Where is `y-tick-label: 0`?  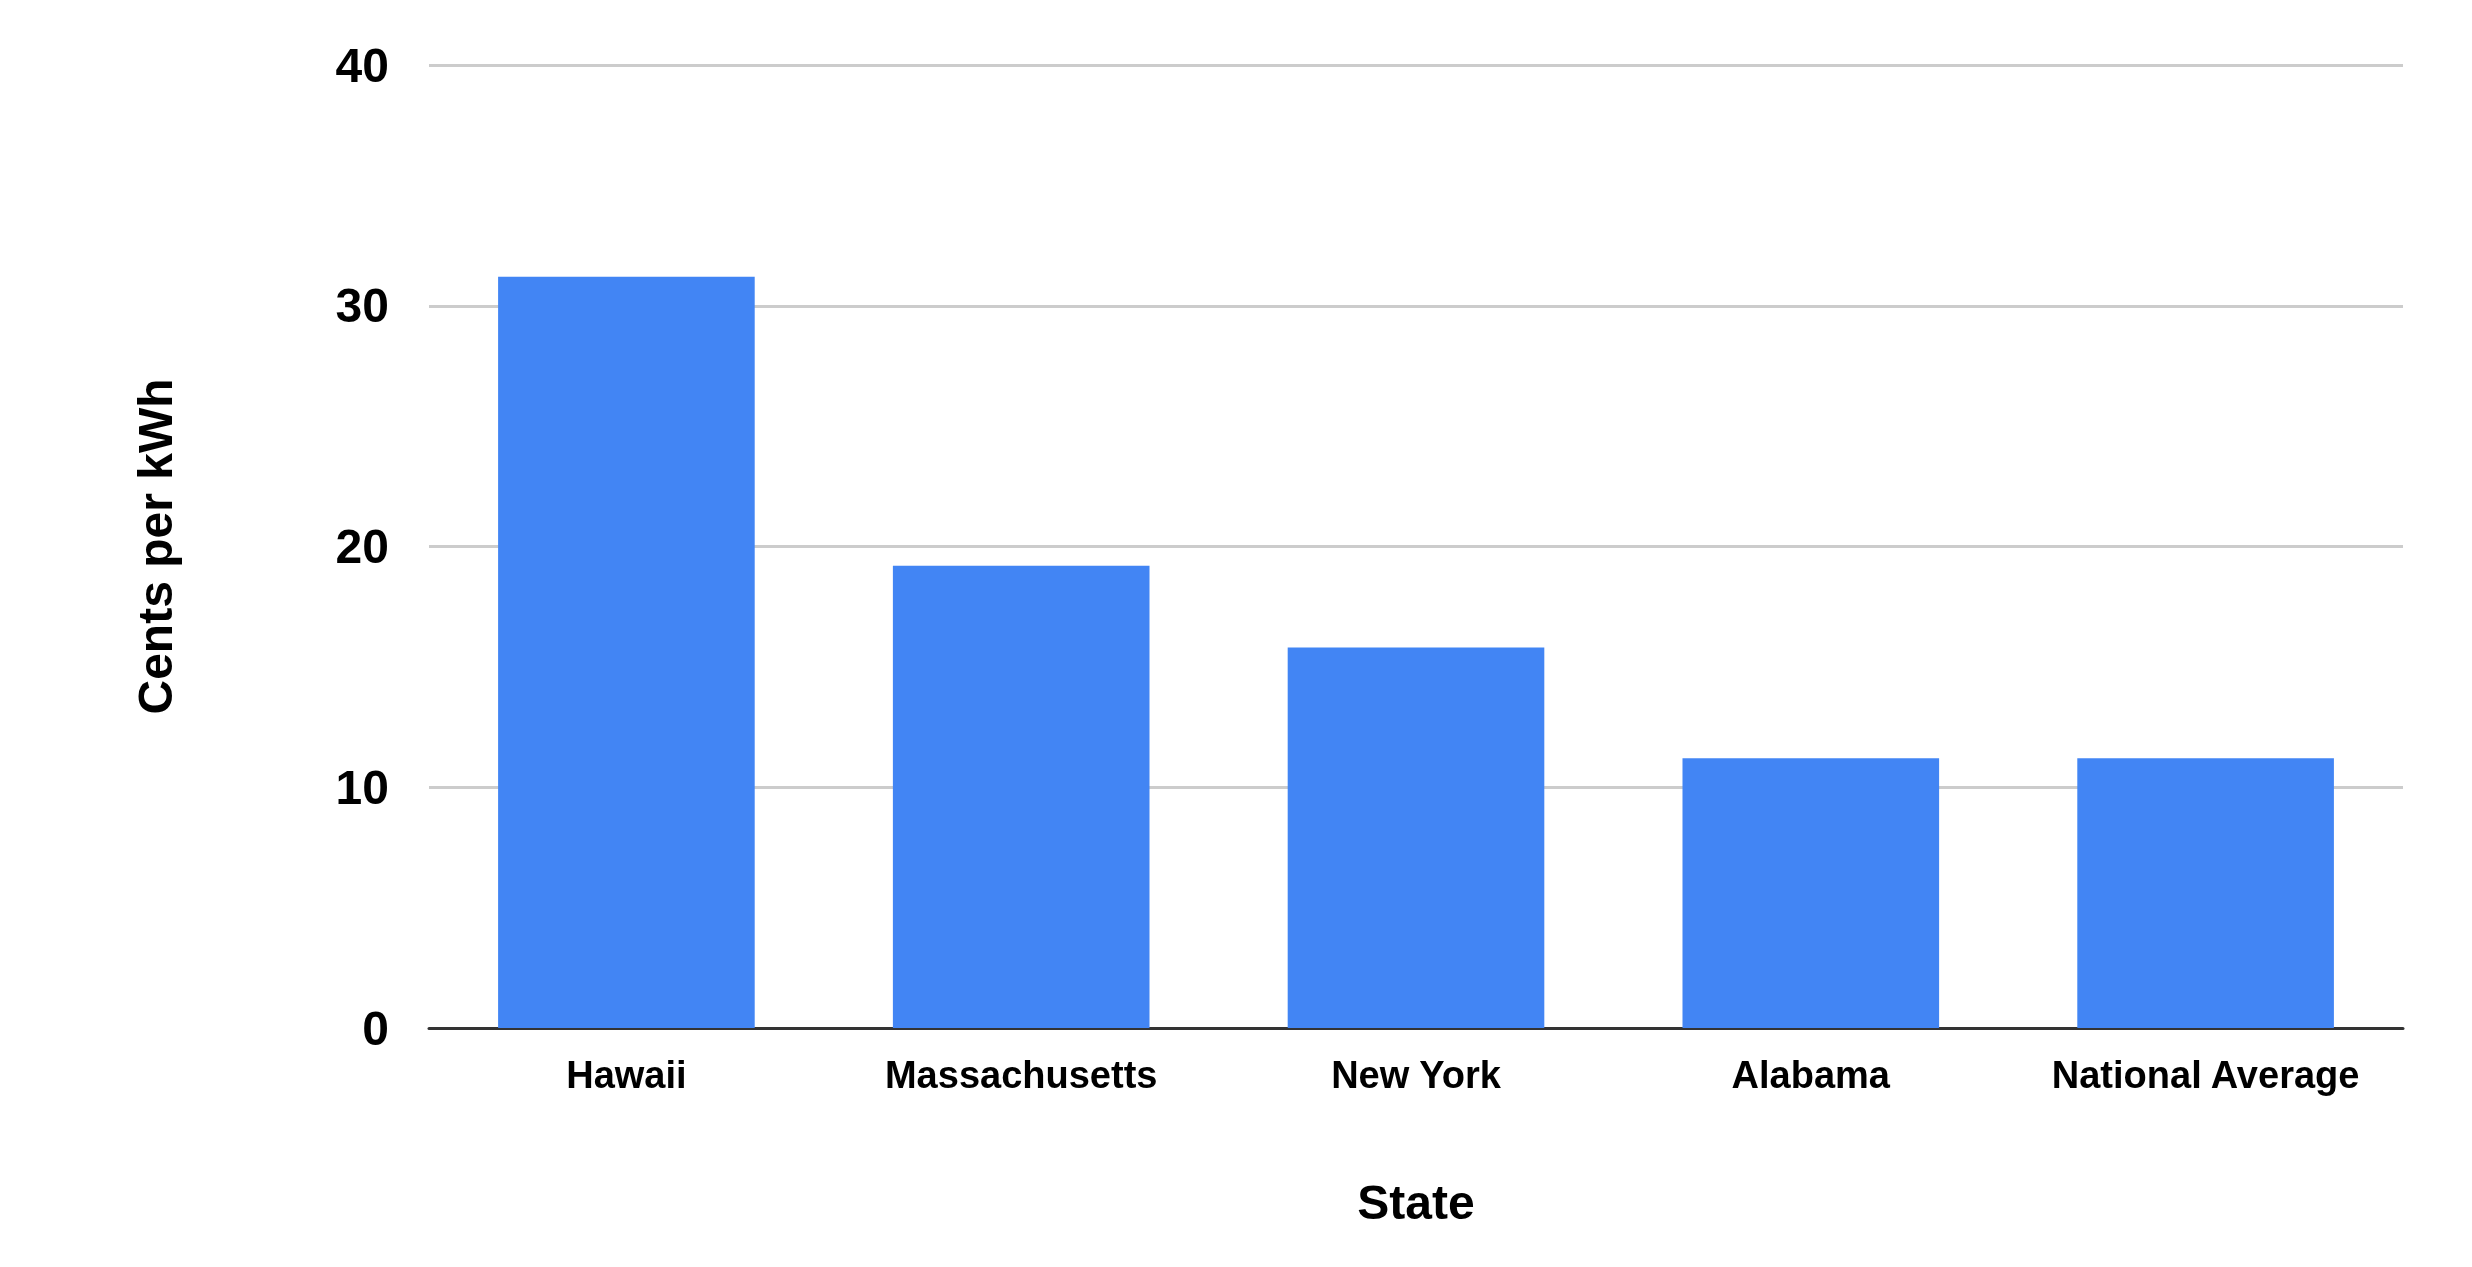
y-tick-label: 0 is located at coordinates (375, 1028).